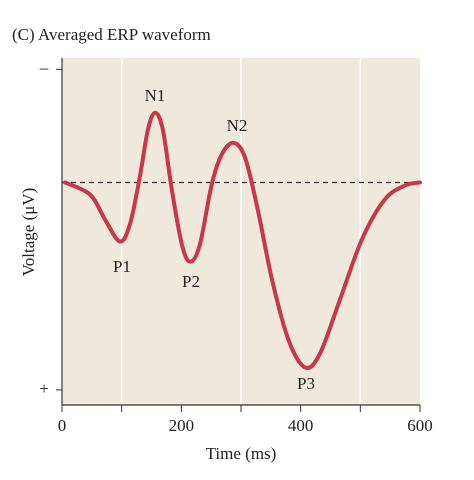  What do you see at coordinates (306, 383) in the screenshot?
I see `peak-label: P3` at bounding box center [306, 383].